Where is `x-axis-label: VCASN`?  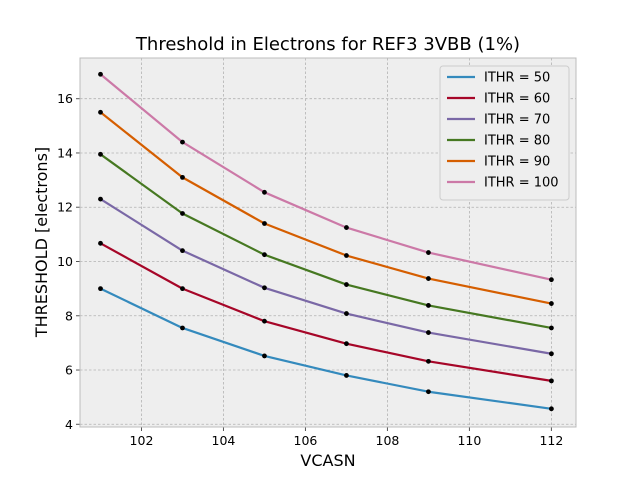 x-axis-label: VCASN is located at coordinates (327, 460).